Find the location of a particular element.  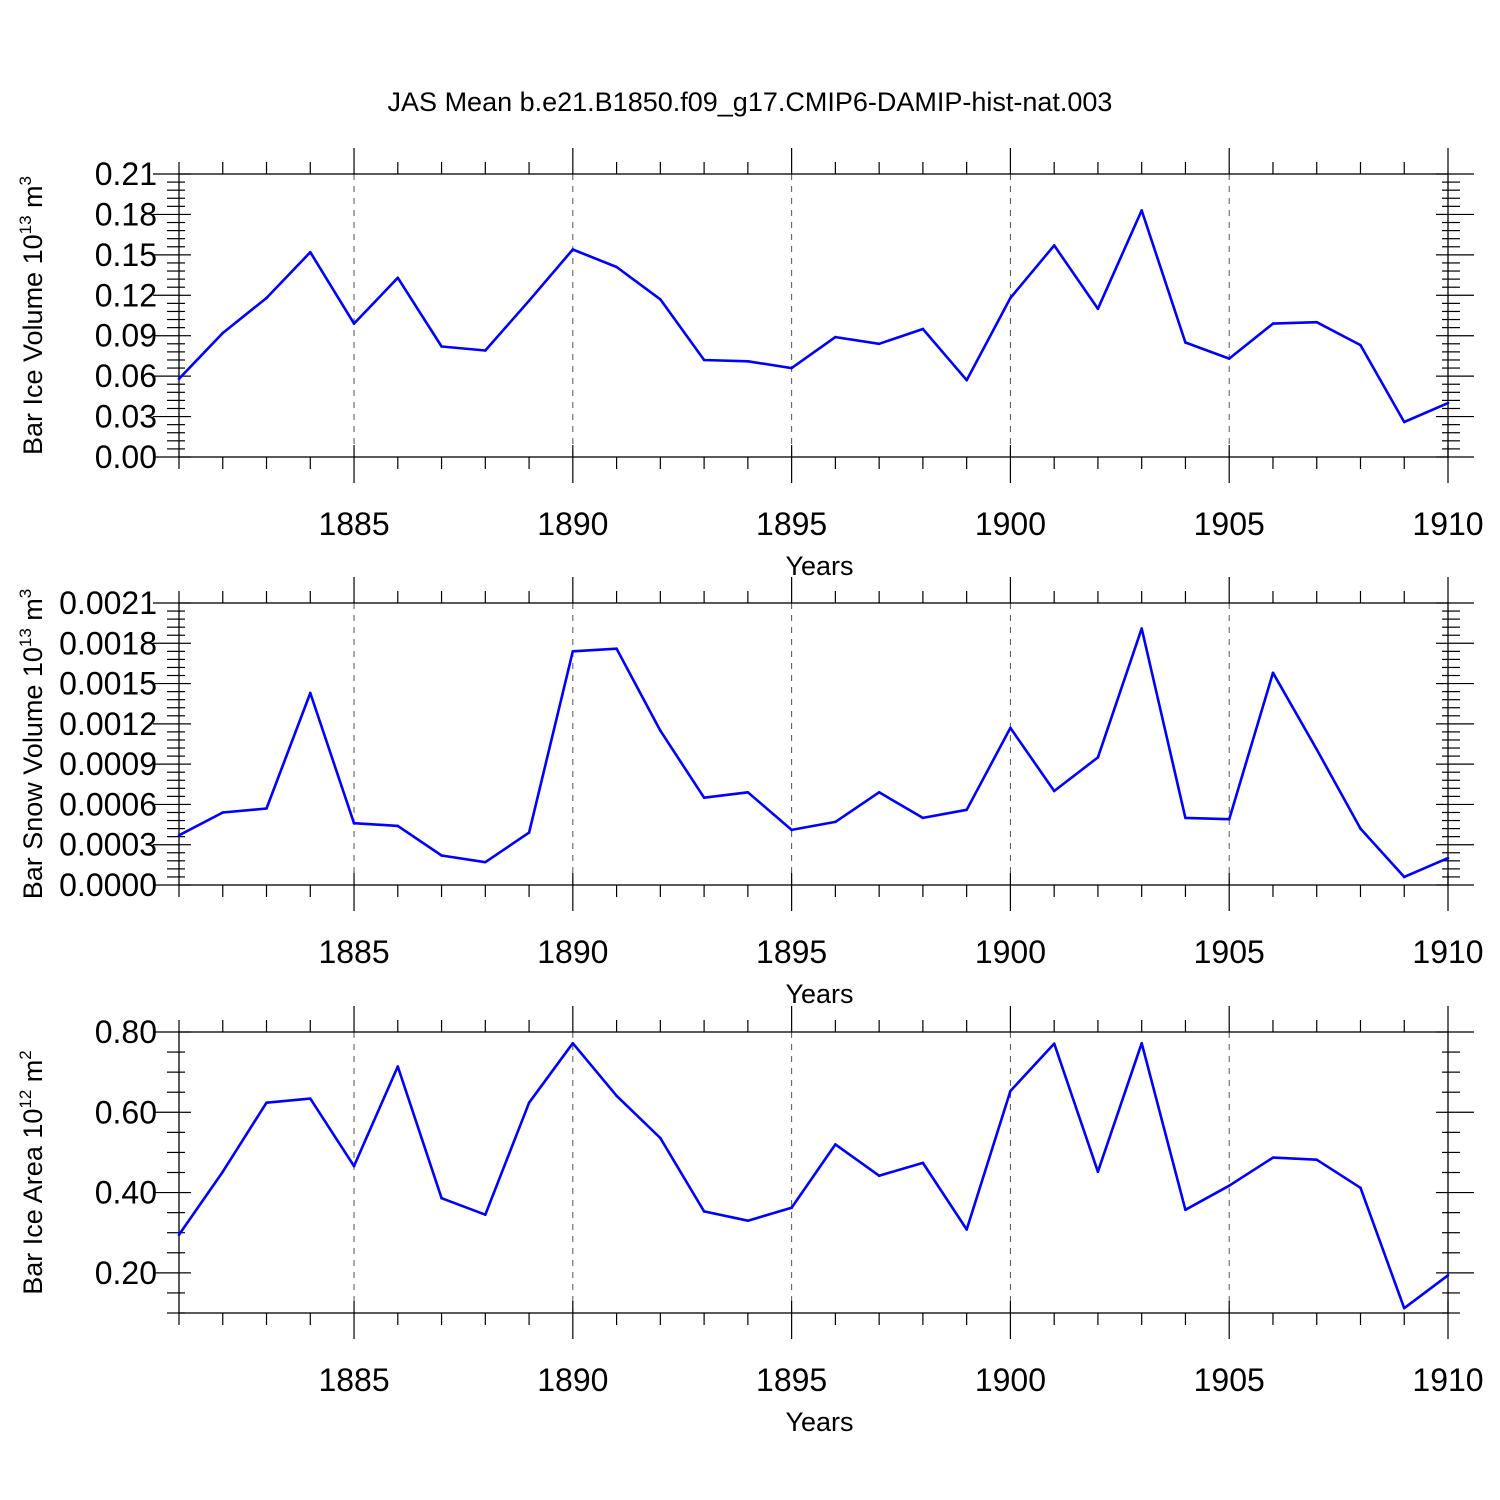

y-tick-label: 0.00 is located at coordinates (126, 457).